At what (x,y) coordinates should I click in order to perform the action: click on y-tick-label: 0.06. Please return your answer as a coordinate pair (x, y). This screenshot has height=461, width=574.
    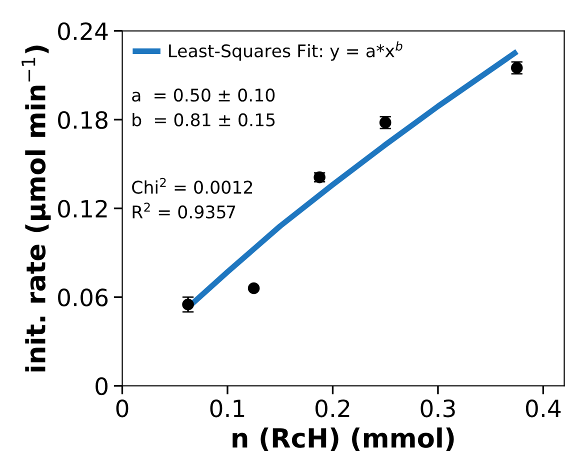
    Looking at the image, I should click on (83, 297).